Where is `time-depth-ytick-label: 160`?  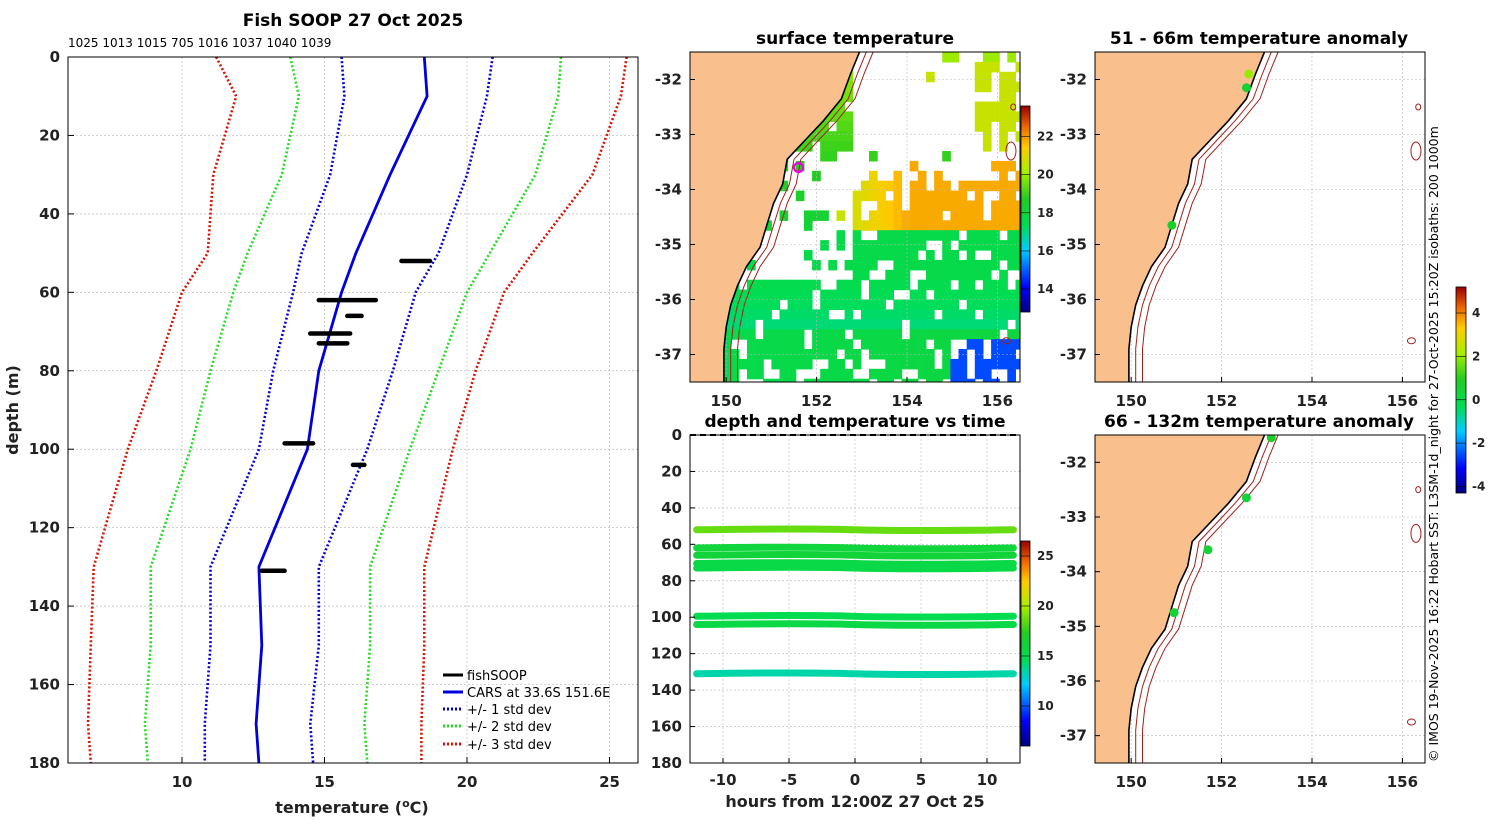
time-depth-ytick-label: 160 is located at coordinates (666, 727).